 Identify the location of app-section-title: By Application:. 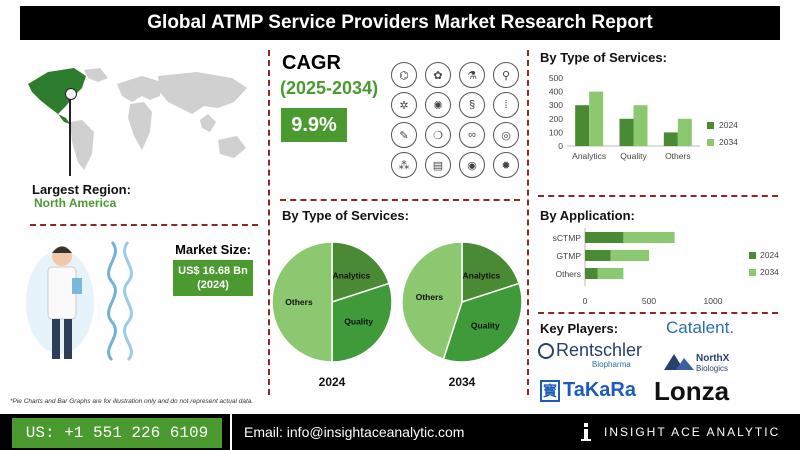
(587, 215).